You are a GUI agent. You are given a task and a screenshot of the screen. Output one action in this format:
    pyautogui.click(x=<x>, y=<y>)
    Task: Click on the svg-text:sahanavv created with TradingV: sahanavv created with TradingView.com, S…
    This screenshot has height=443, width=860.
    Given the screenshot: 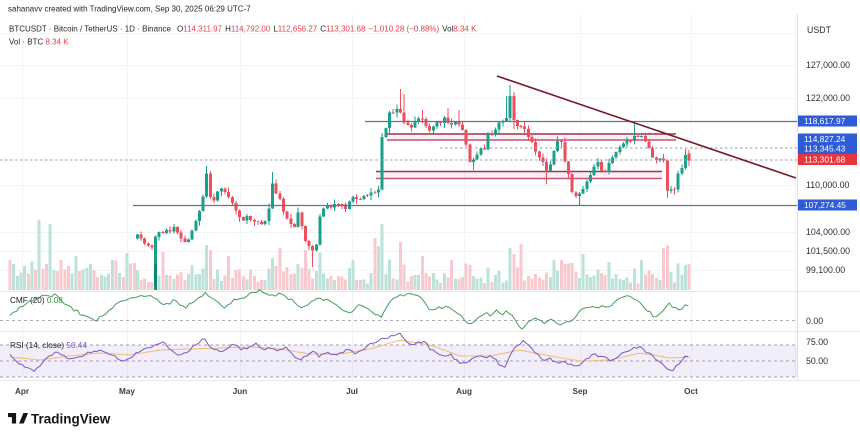 What is the action you would take?
    pyautogui.click(x=129, y=9)
    